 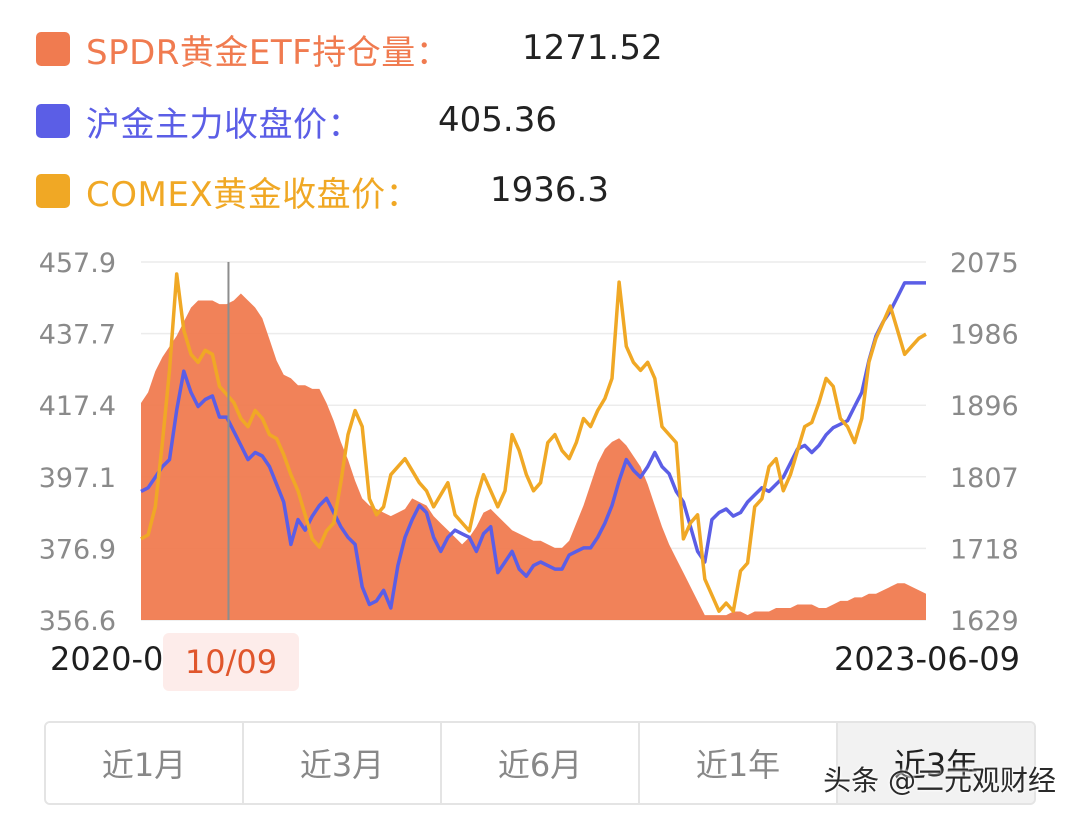 I want to click on left-axis: 457.9 437.7 417.4 397.1 376.9 356.6, so click(x=77, y=441).